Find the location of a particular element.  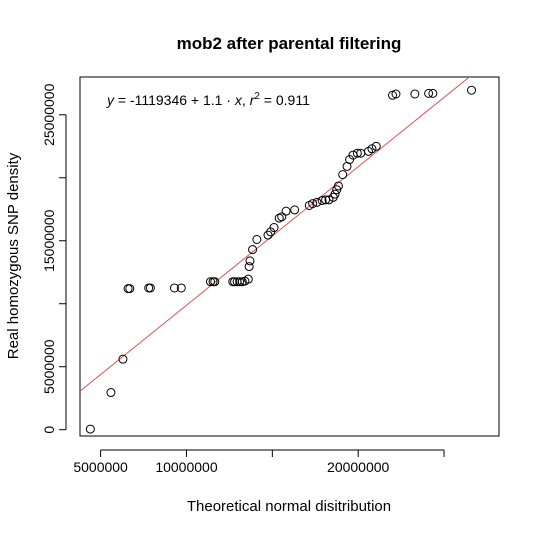

x-tick-label: 5000000 is located at coordinates (100, 467).